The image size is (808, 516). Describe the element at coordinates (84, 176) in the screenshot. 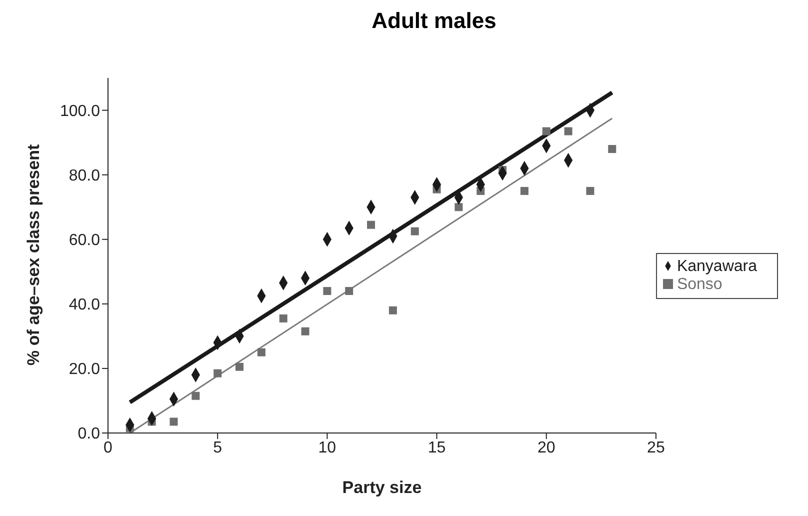

I see `y-tick-label: 80.0` at that location.